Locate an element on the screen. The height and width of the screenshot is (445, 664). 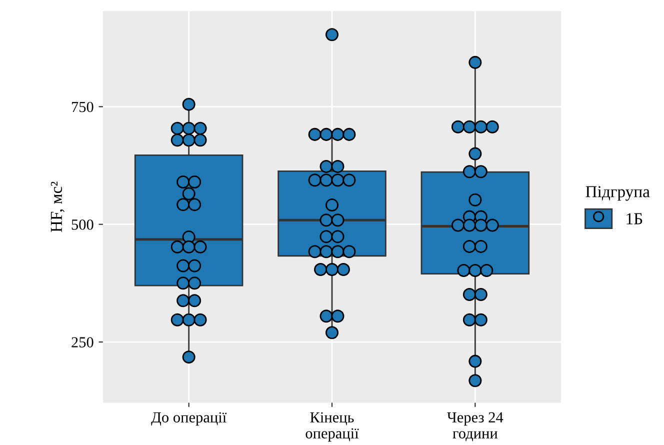
legend-title: Підгрупа is located at coordinates (618, 193).